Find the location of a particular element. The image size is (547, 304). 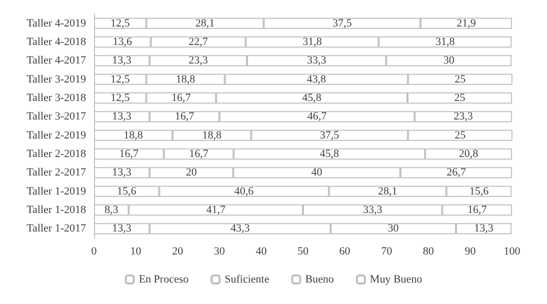

y-tick-label: Taller 3-2018 is located at coordinates (56, 98).